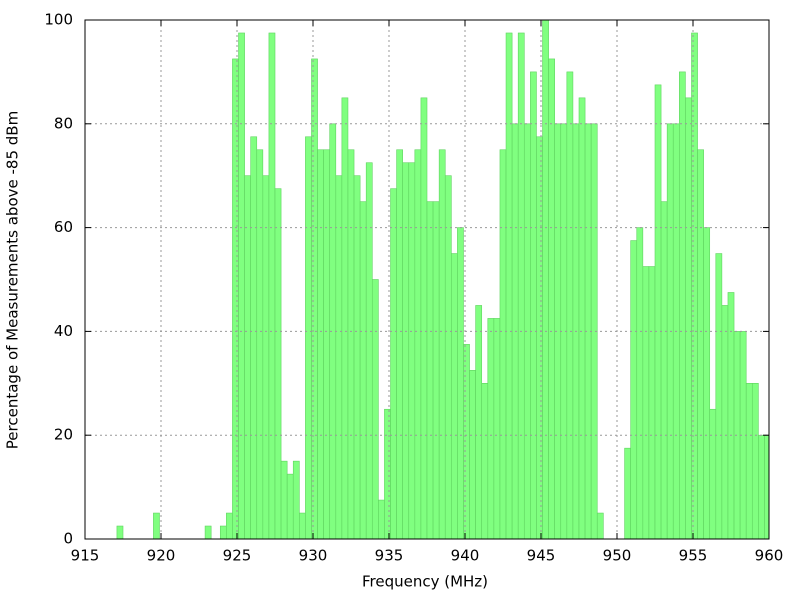 The width and height of the screenshot is (800, 600). What do you see at coordinates (769, 556) in the screenshot?
I see `x-tick-label: 960` at bounding box center [769, 556].